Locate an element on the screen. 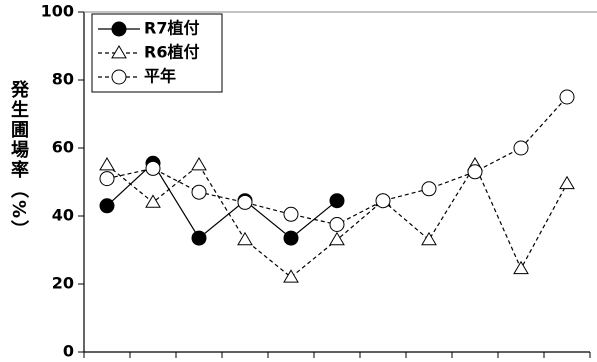 This screenshot has width=597, height=362. y-tick-label: 0 is located at coordinates (68, 351).